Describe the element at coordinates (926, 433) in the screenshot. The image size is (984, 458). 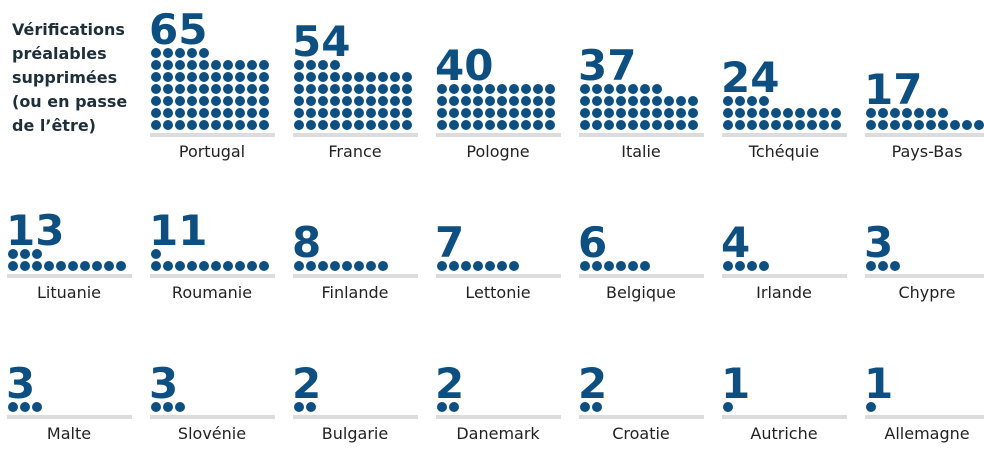
I see `category-label: Allemagne` at that location.